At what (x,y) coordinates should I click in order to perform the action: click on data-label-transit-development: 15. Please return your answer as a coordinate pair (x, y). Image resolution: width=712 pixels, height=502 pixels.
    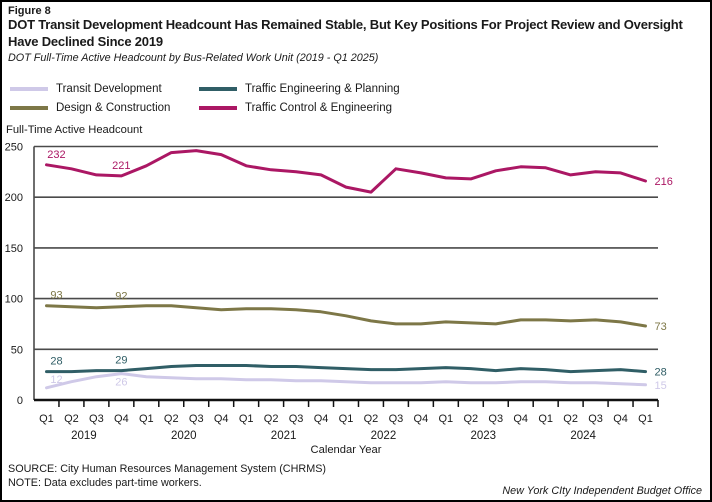
    Looking at the image, I should click on (661, 386).